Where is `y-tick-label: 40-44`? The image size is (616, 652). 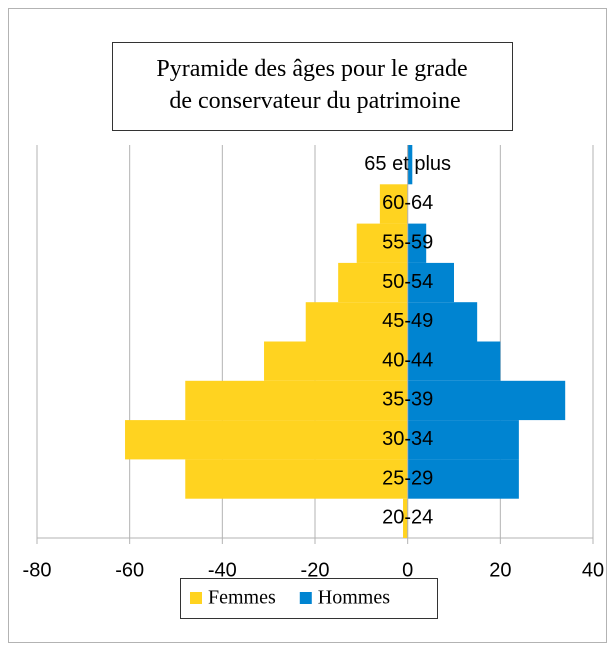
y-tick-label: 40-44 is located at coordinates (407, 360).